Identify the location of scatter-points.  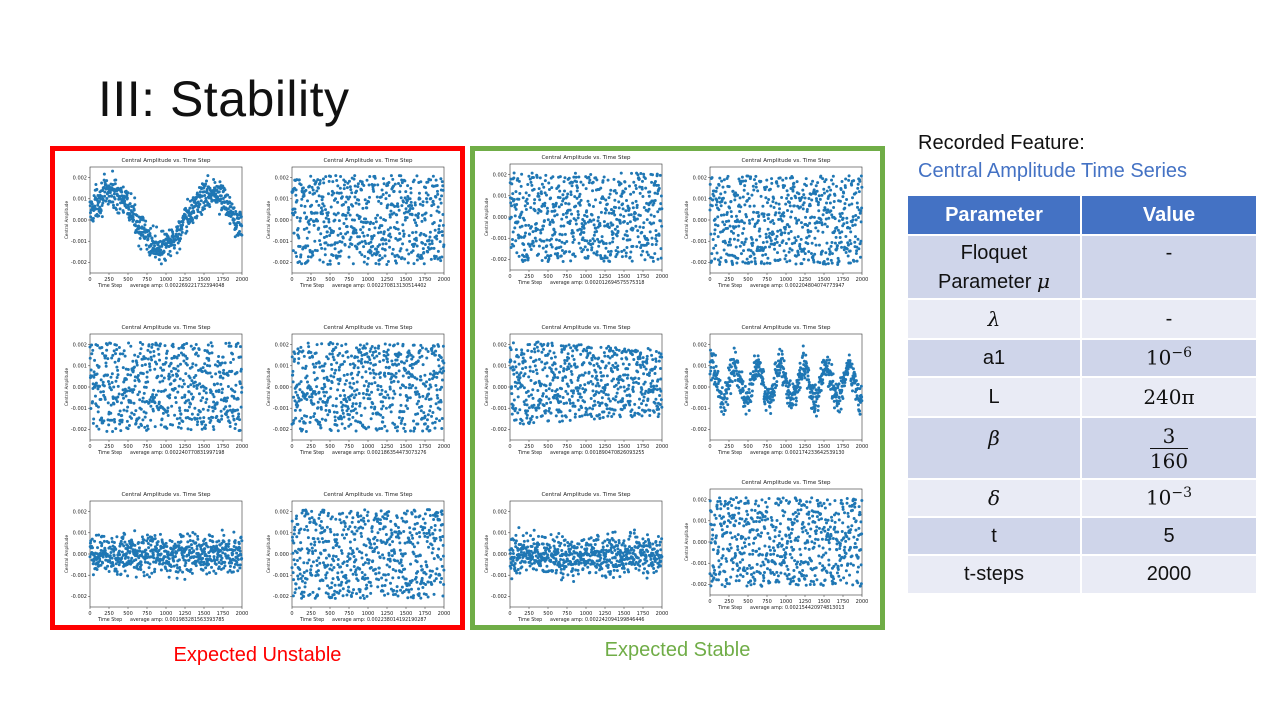
(166, 554).